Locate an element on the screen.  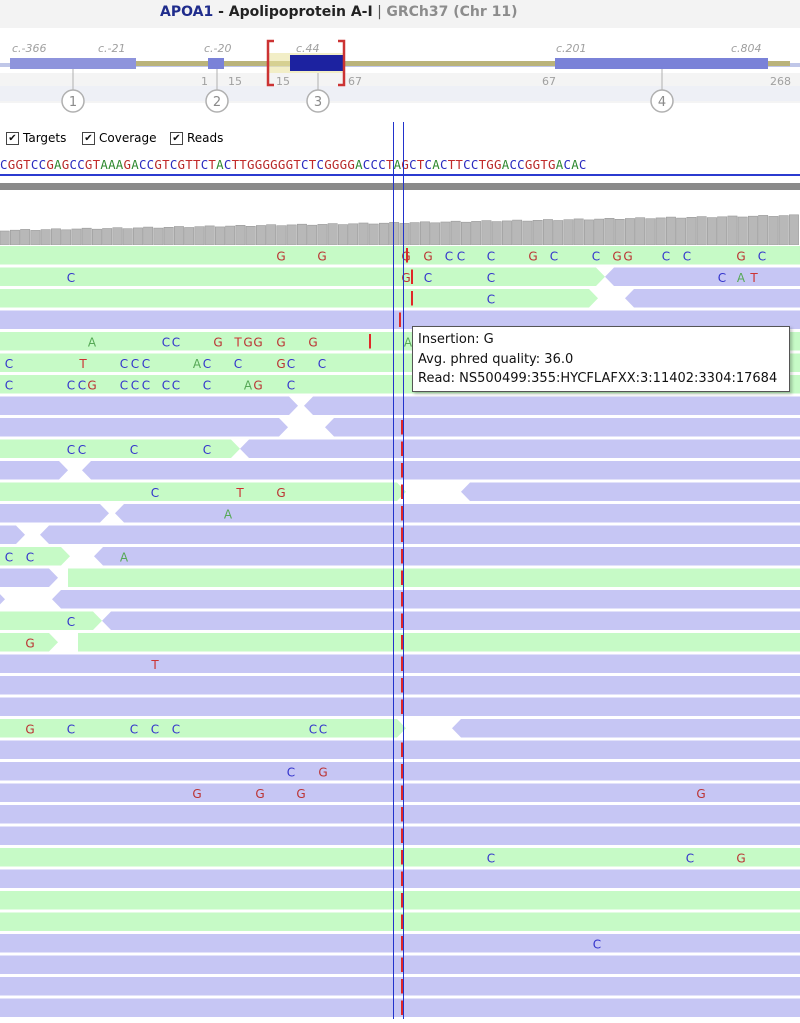
exon-3-block is located at coordinates (316, 63).